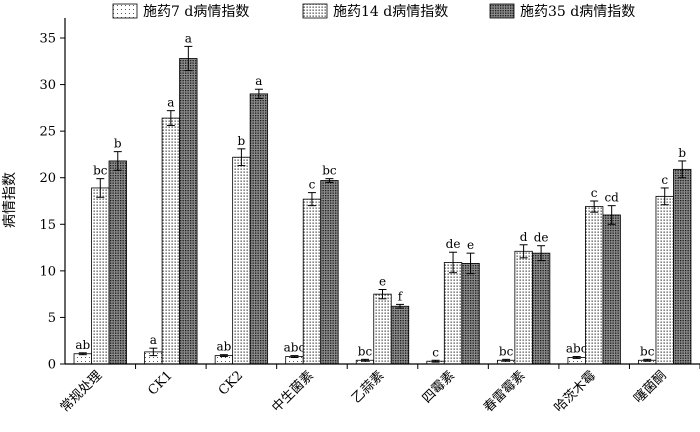 The width and height of the screenshot is (700, 432). What do you see at coordinates (160, 383) in the screenshot?
I see `x-tick-label-1: CK1` at bounding box center [160, 383].